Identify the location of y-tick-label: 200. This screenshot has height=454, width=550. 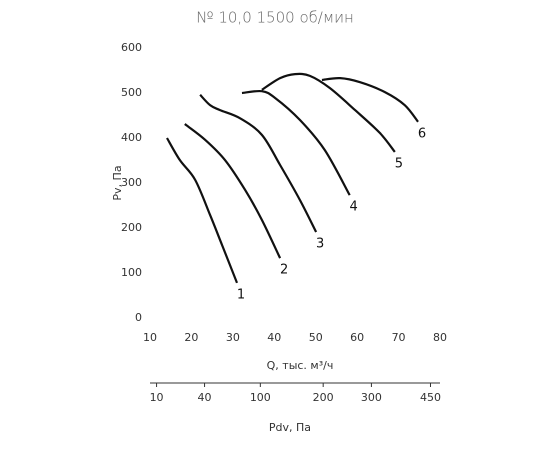
(131, 227).